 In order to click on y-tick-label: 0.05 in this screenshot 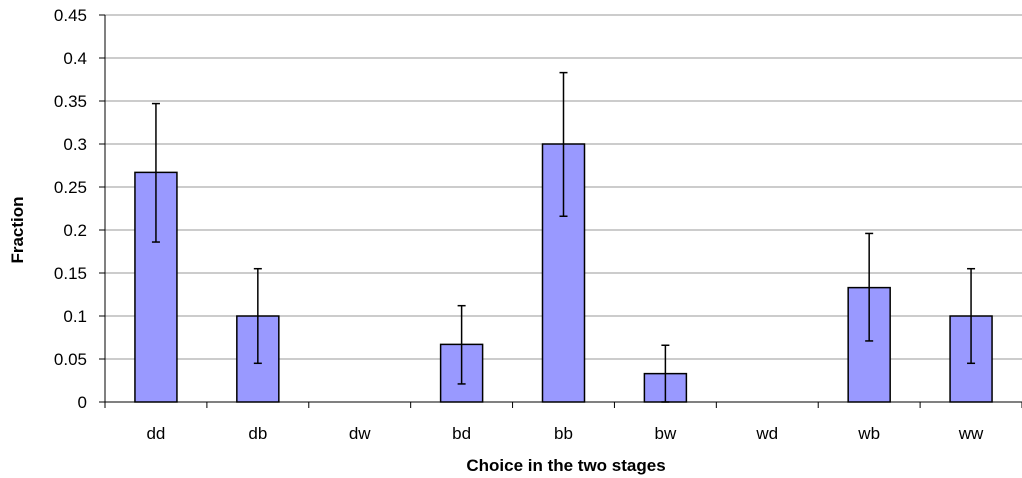, I will do `click(70, 359)`.